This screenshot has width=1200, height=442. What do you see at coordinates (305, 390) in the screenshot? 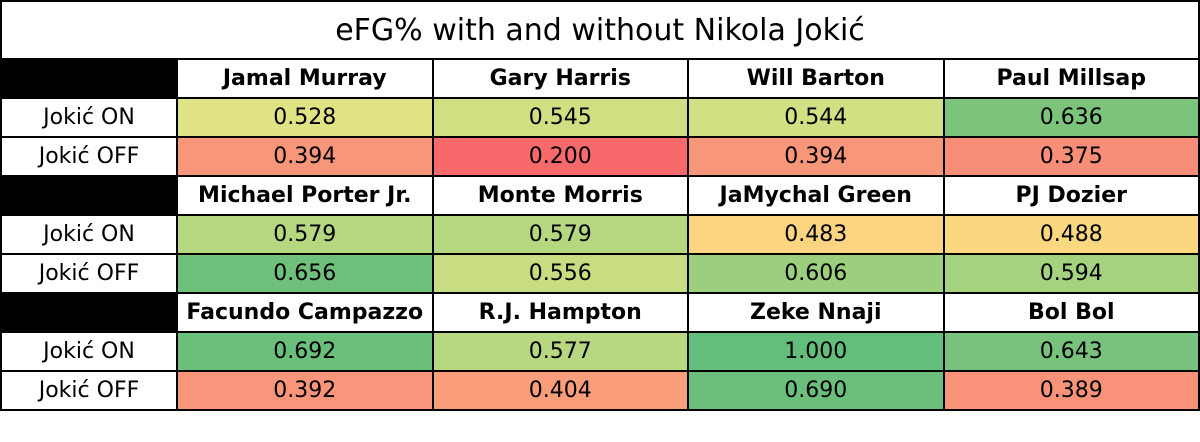
I see `value-cell: 0.392` at bounding box center [305, 390].